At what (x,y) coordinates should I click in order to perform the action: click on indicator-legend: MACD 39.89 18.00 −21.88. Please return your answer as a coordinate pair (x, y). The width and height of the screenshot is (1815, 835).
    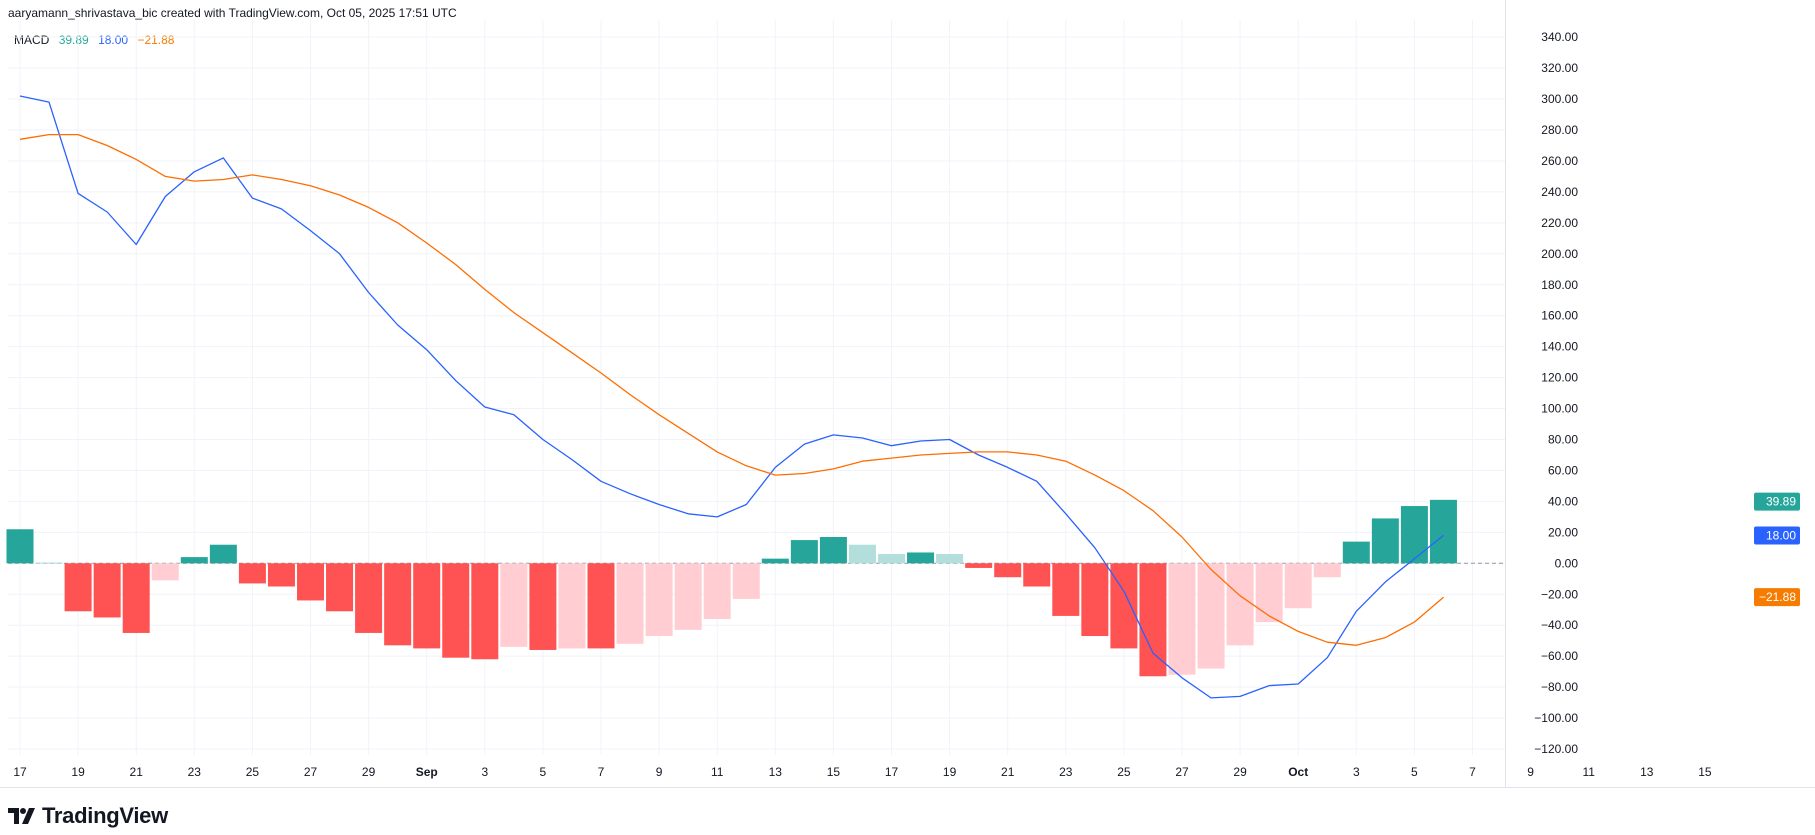
    Looking at the image, I should click on (97, 40).